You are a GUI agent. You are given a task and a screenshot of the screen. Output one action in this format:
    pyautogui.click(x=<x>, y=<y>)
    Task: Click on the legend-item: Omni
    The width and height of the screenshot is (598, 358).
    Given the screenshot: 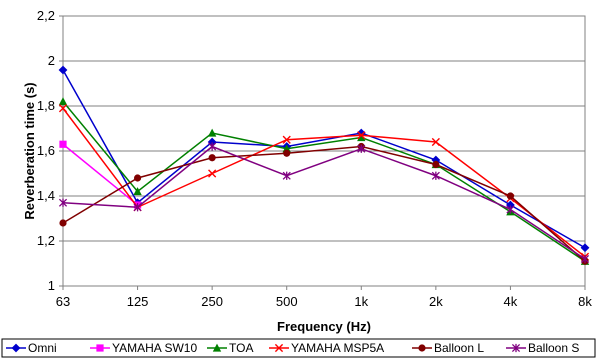 What is the action you would take?
    pyautogui.click(x=31, y=348)
    